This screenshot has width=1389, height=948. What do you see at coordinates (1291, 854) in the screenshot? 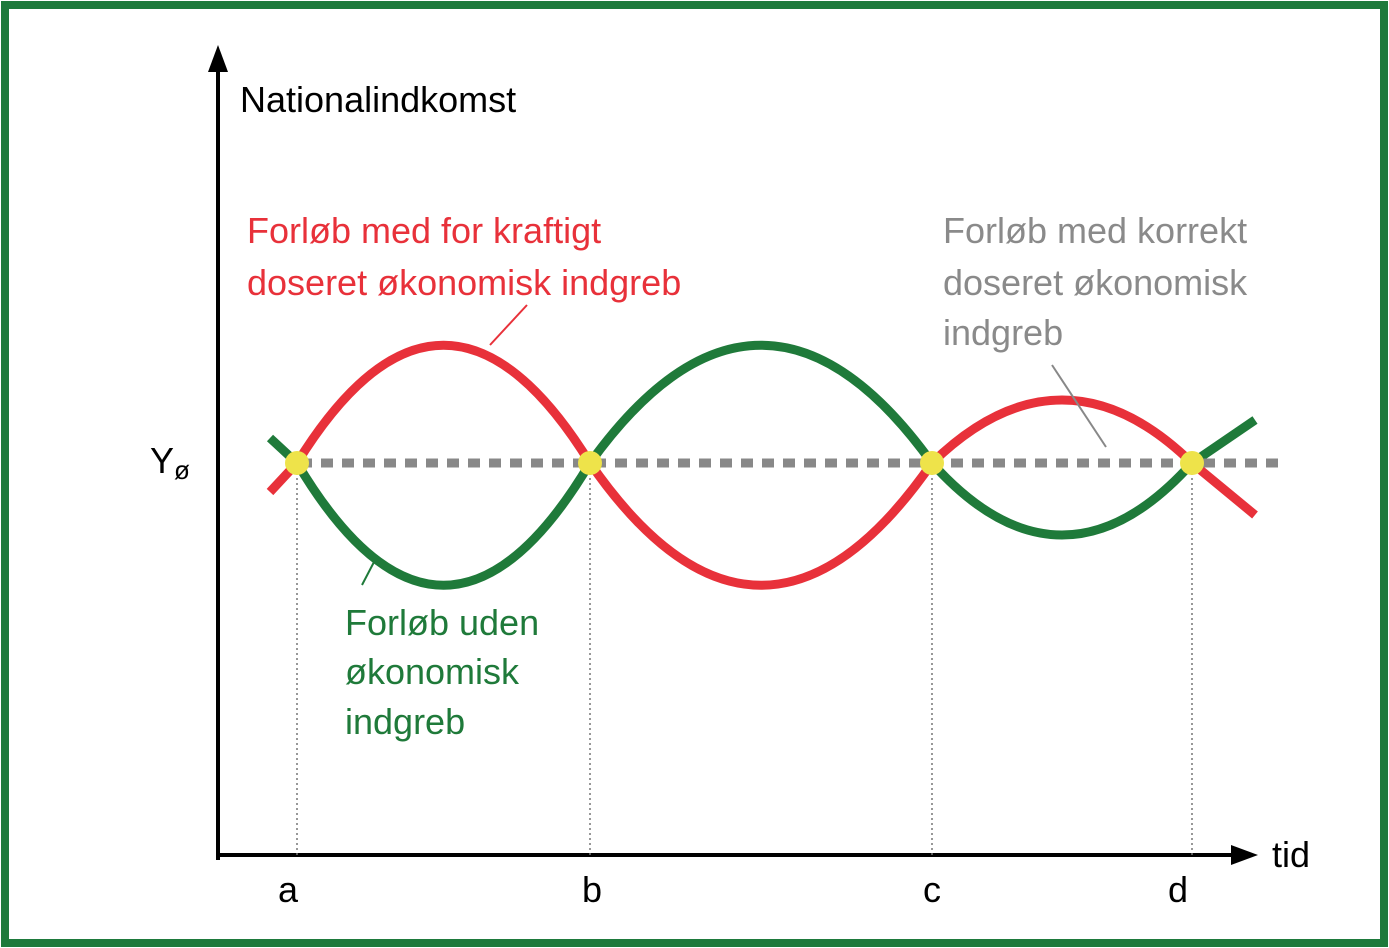
I see `x-axis-label: tid` at bounding box center [1291, 854].